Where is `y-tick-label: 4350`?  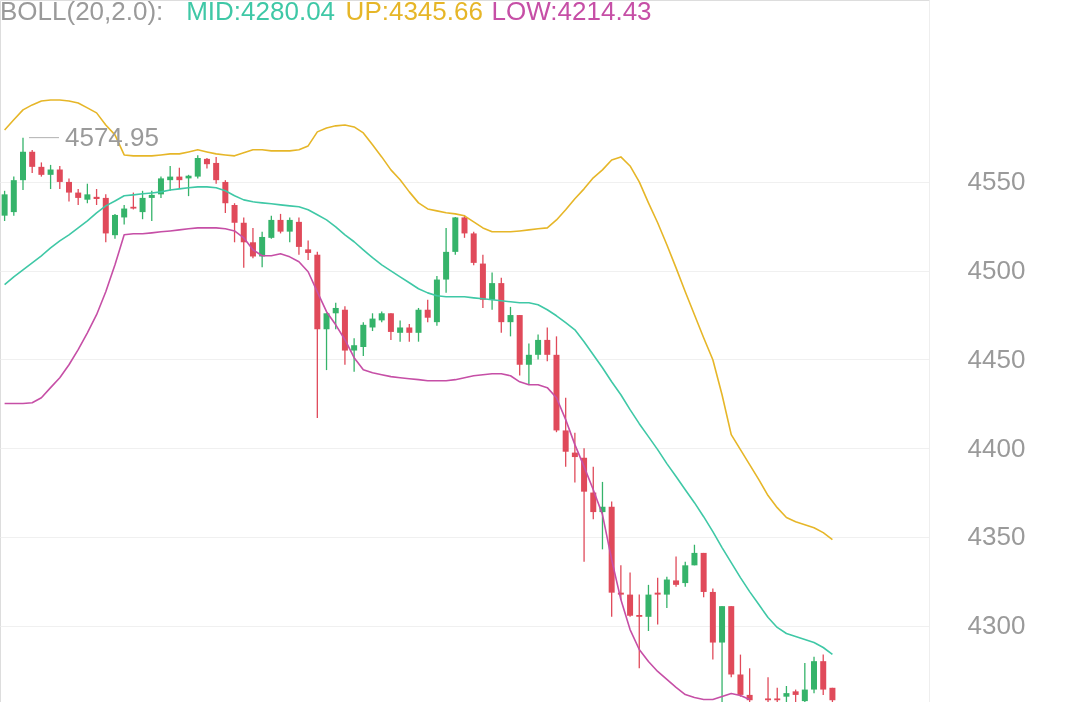 y-tick-label: 4350 is located at coordinates (996, 536).